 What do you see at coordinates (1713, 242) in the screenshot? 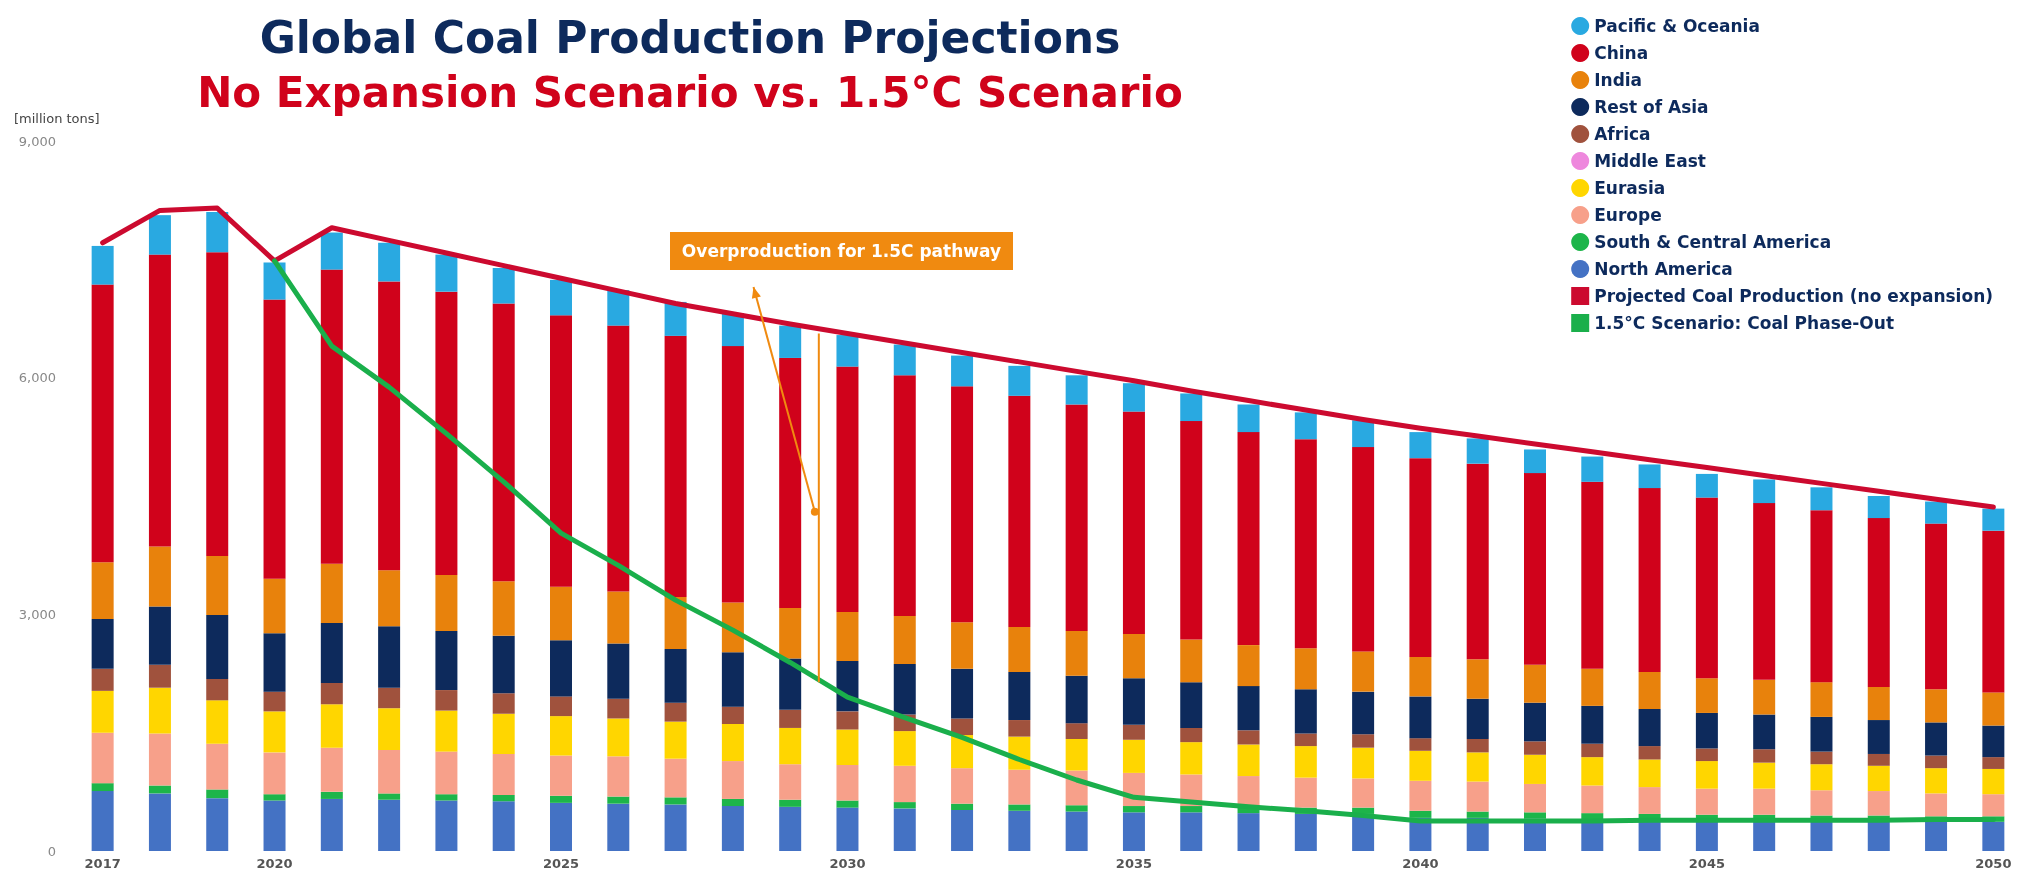
I see `legend-label: South & Central America` at bounding box center [1713, 242].